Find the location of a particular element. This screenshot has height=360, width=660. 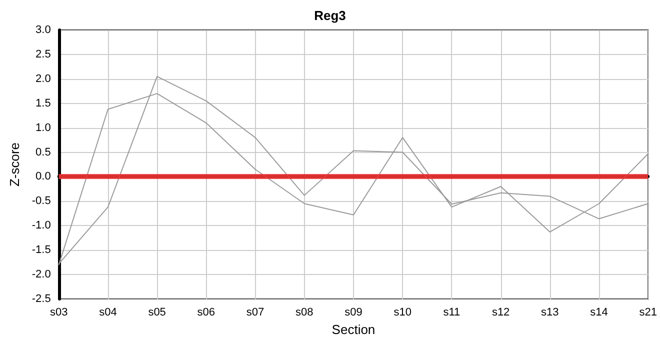

x-tick-label: s13 is located at coordinates (550, 312).